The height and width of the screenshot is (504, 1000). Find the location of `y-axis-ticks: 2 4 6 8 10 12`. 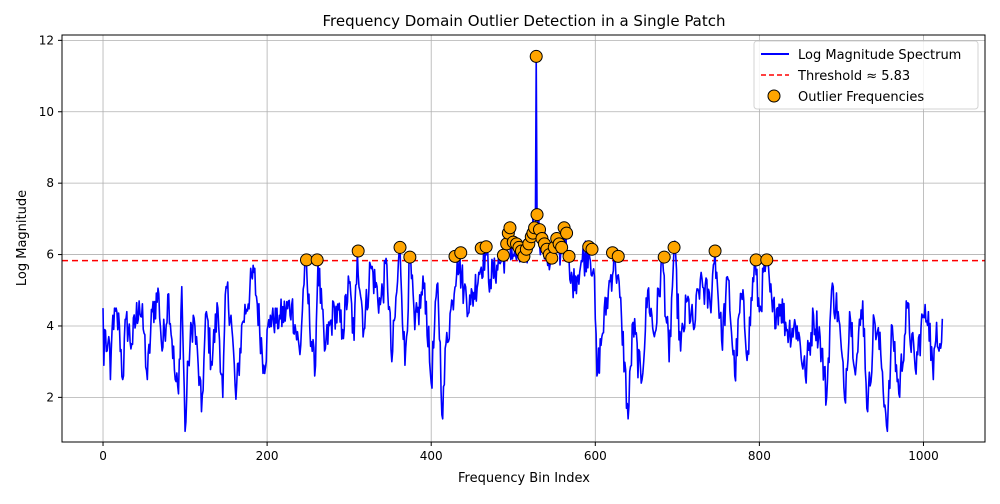

y-axis-ticks: 2 4 6 8 10 12 is located at coordinates (50, 218).